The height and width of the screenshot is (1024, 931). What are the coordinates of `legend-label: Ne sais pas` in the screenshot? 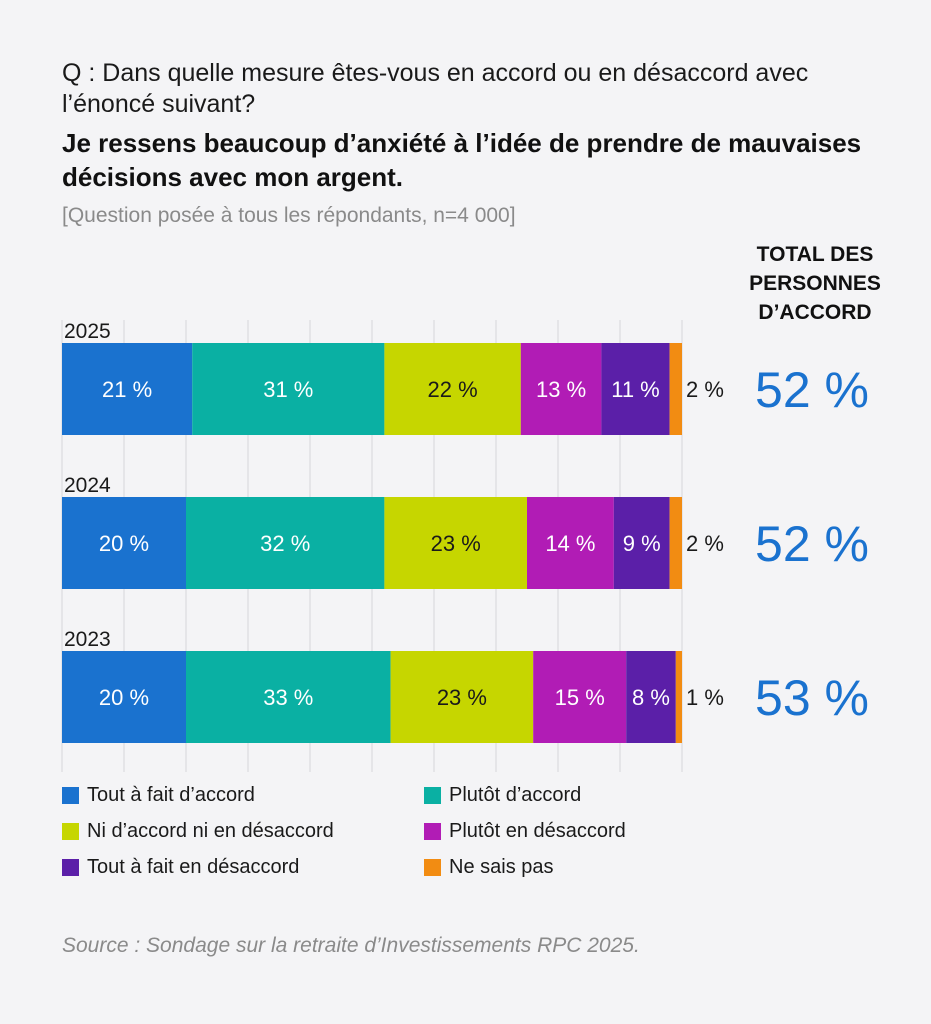 It's located at (501, 867).